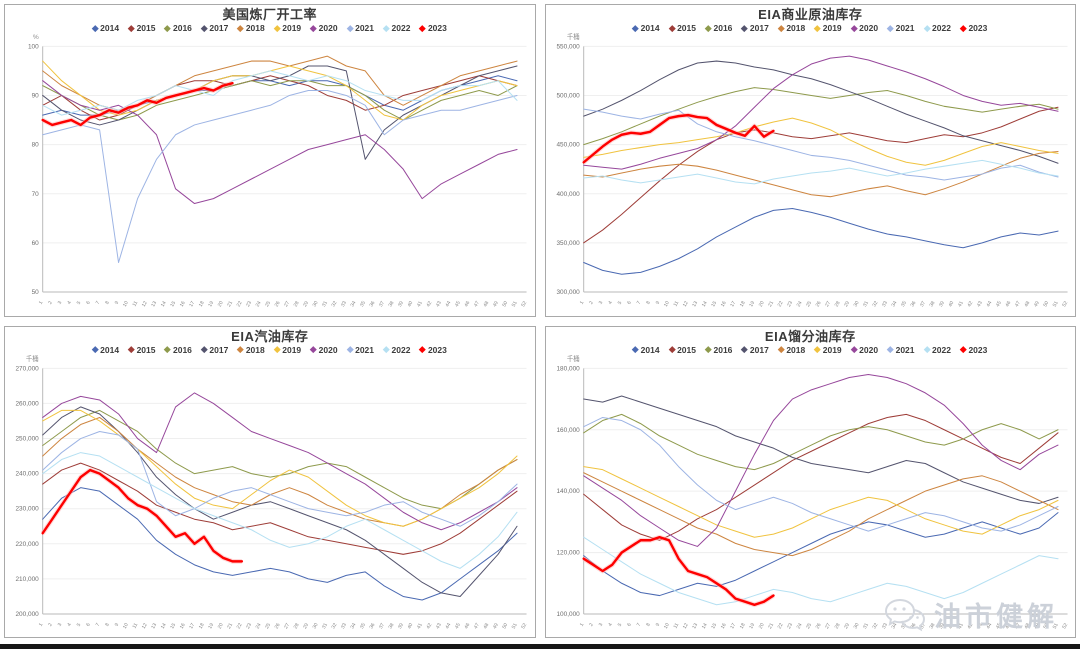 This screenshot has width=1080, height=650. I want to click on x-tick-label: 1, so click(41, 303).